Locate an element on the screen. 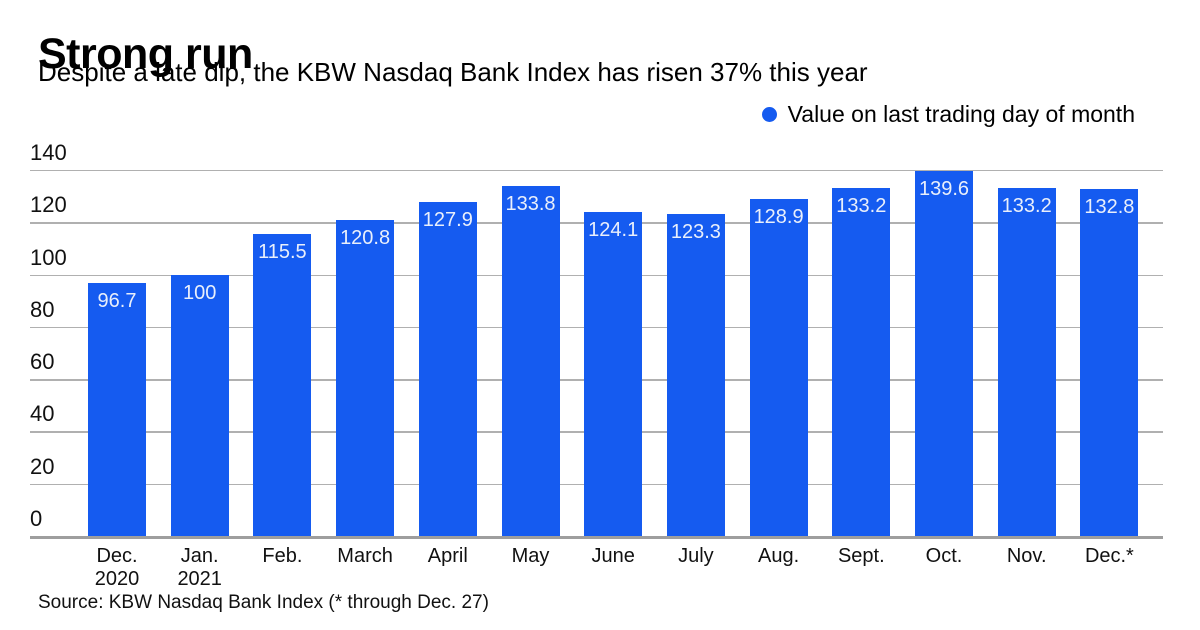 The width and height of the screenshot is (1200, 630). bar-sept: 133.2 is located at coordinates (861, 361).